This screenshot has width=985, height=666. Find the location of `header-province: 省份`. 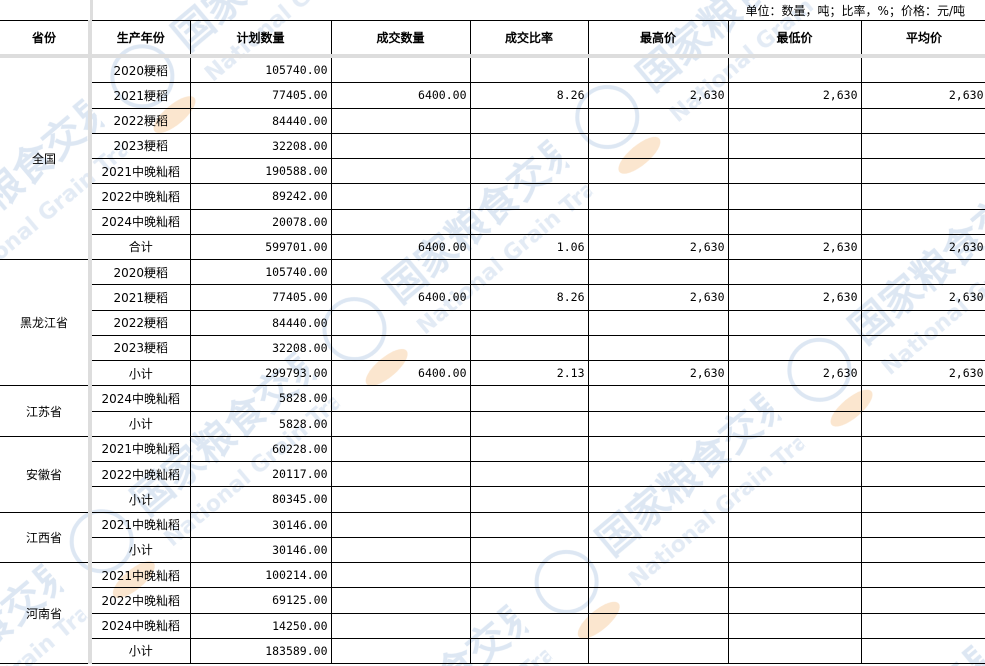

header-province: 省份 is located at coordinates (46, 39).